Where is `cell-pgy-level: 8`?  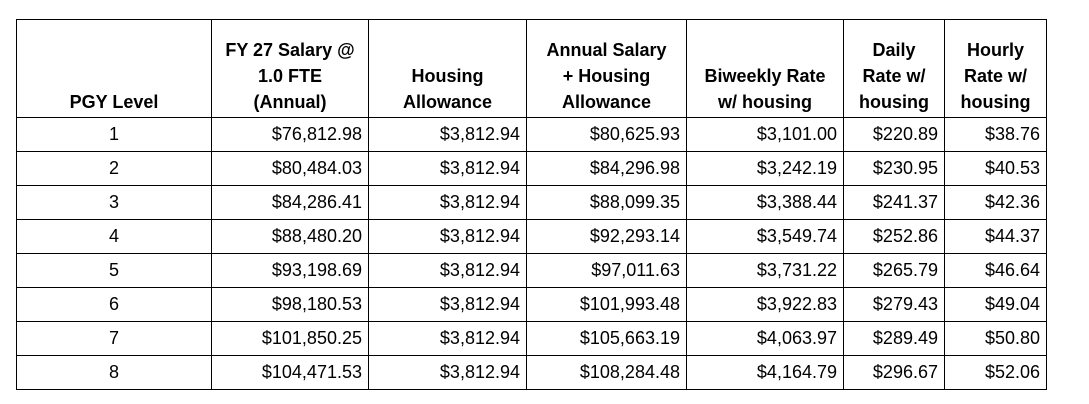
cell-pgy-level: 8 is located at coordinates (114, 372).